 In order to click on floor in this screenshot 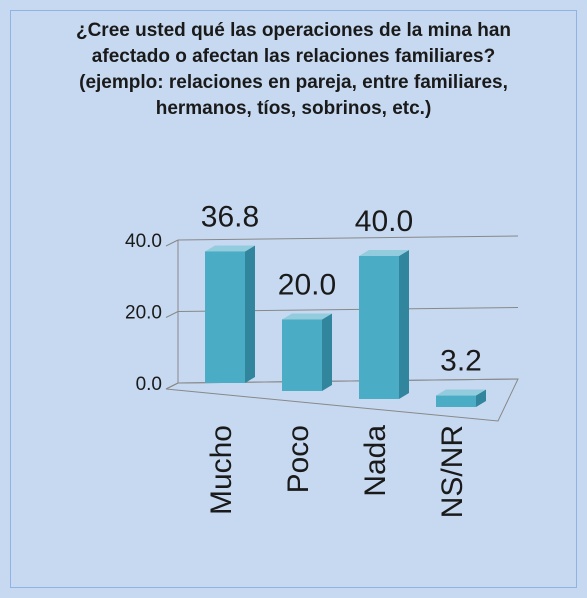, I will do `click(342, 400)`.